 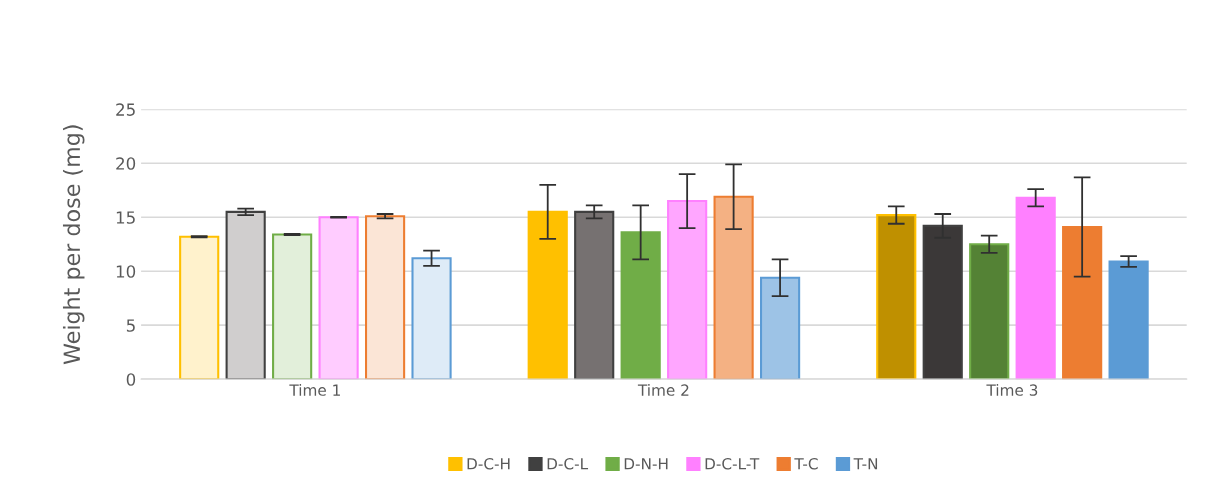 What do you see at coordinates (73, 245) in the screenshot?
I see `y-axis-title: Weight per dose (mg)` at bounding box center [73, 245].